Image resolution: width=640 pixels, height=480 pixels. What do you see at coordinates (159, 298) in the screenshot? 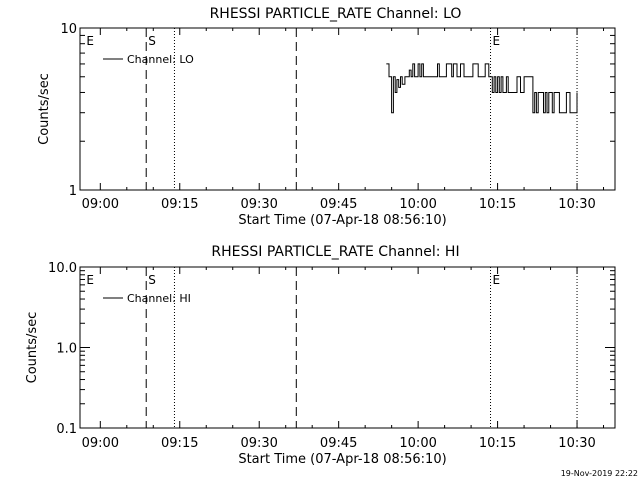
I see `legend-label: Channel: HI` at bounding box center [159, 298].